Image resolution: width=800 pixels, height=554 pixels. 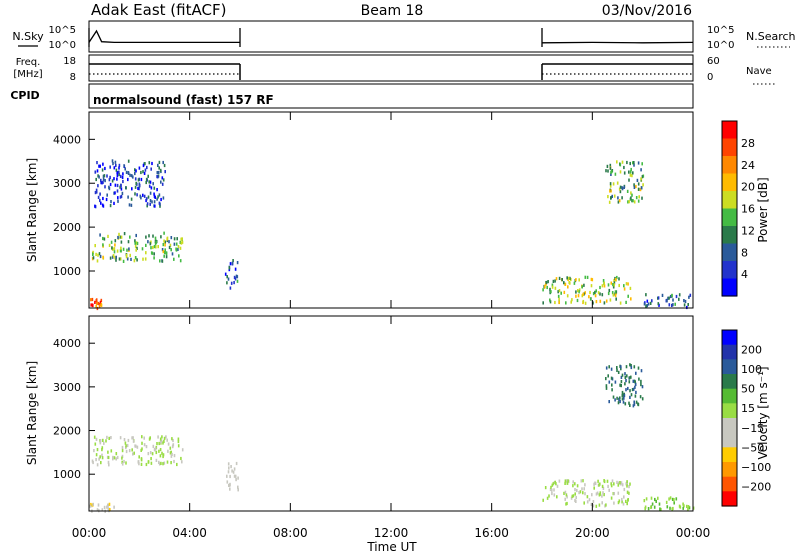 I want to click on xtick-label-1: 04:00, so click(x=189, y=533).